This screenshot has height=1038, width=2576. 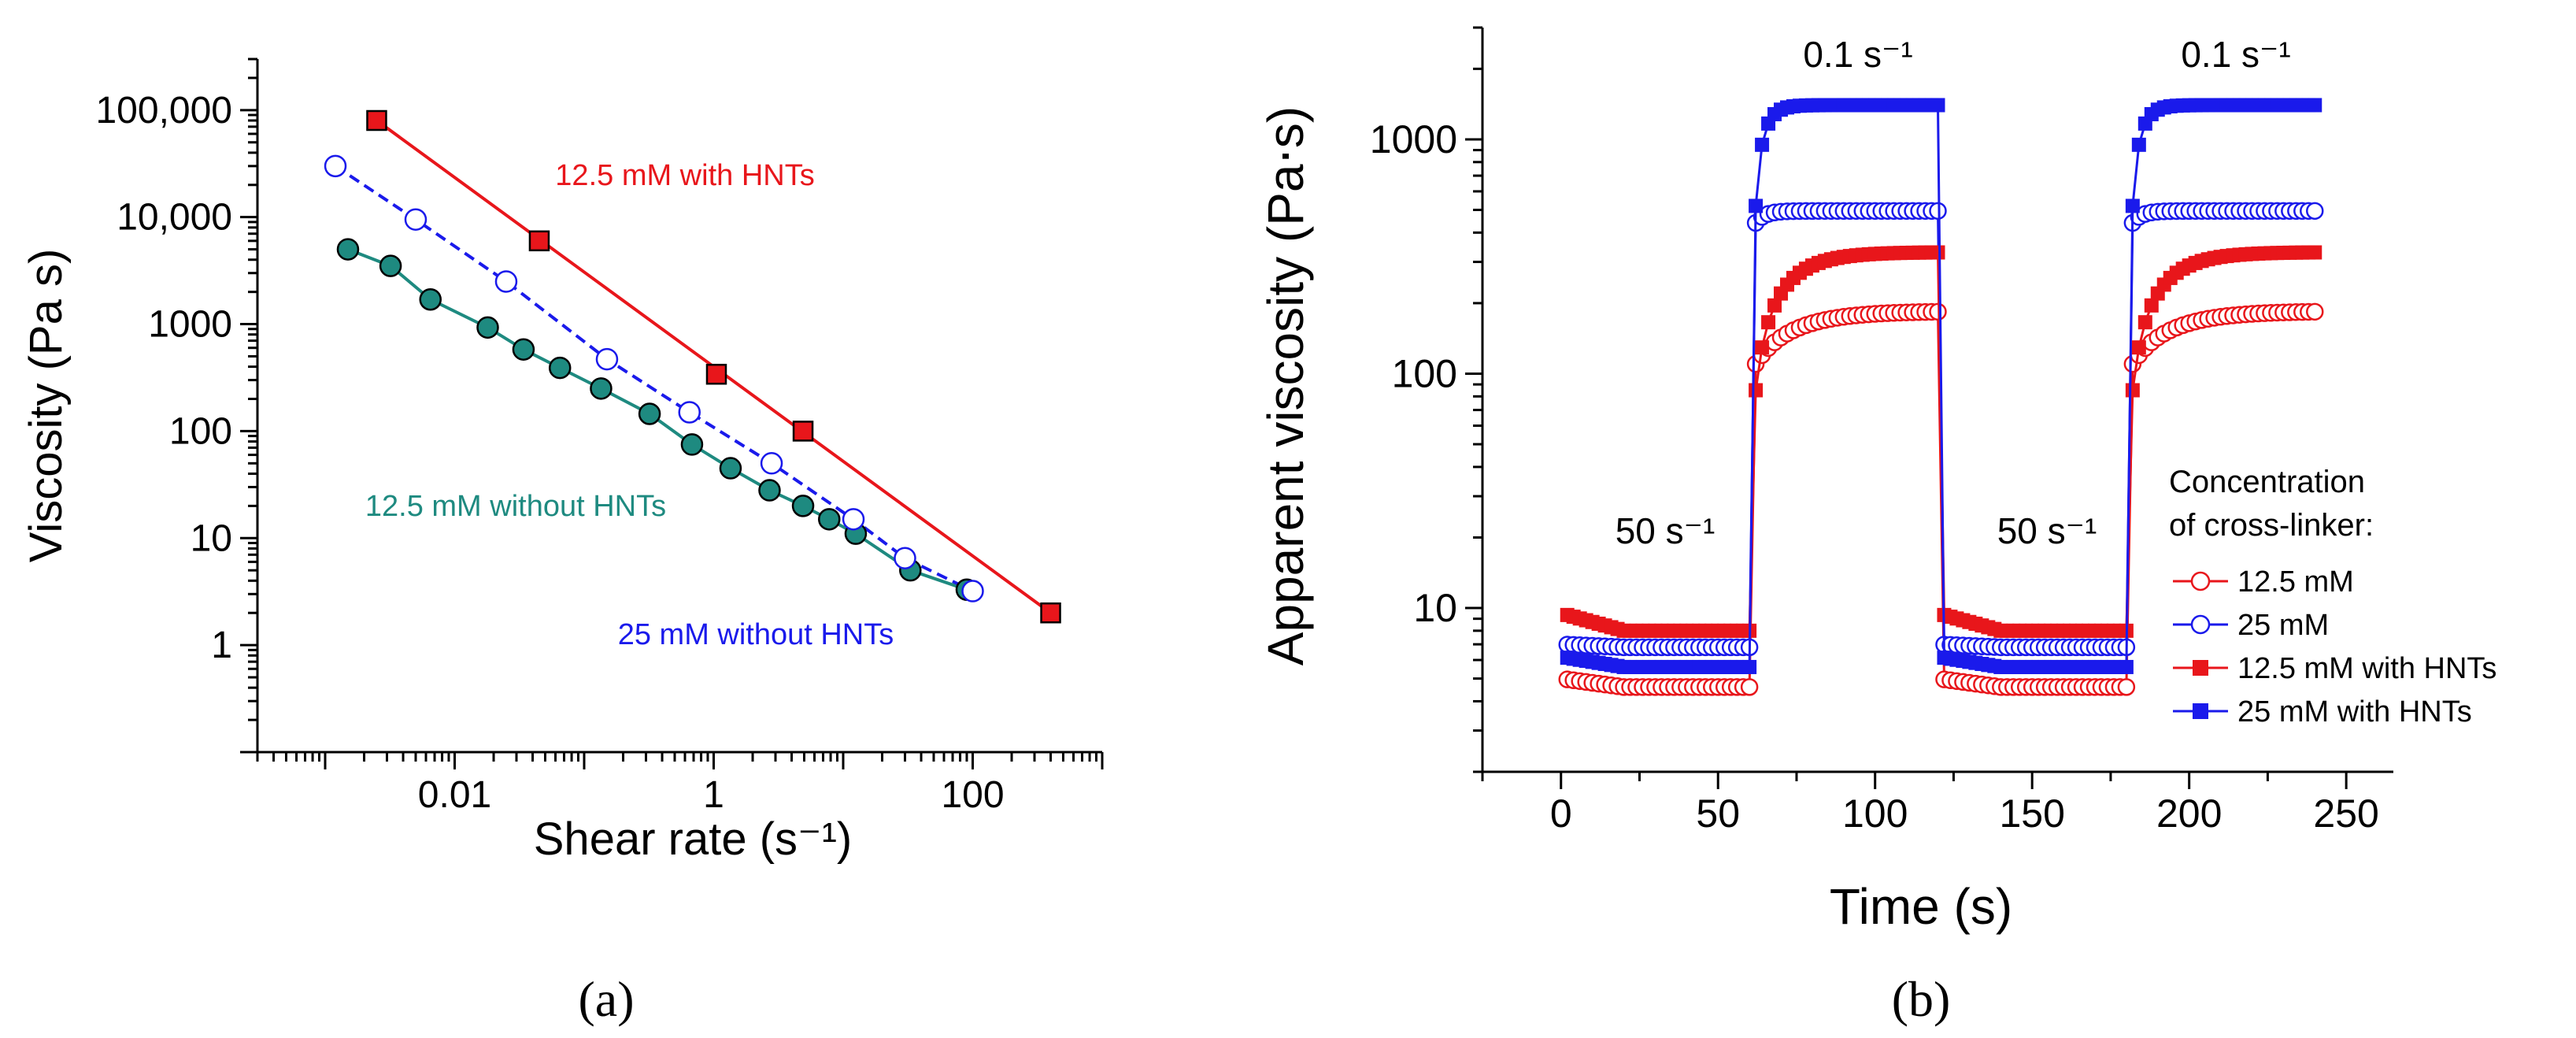 I want to click on step-label-3: 50 s⁻¹, so click(x=2047, y=530).